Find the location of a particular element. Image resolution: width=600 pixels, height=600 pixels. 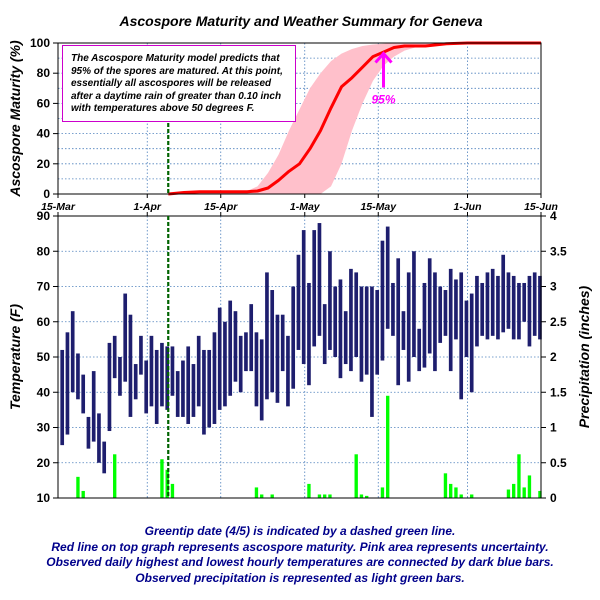

precipitation-ytick-label: 2 is located at coordinates (553, 357).